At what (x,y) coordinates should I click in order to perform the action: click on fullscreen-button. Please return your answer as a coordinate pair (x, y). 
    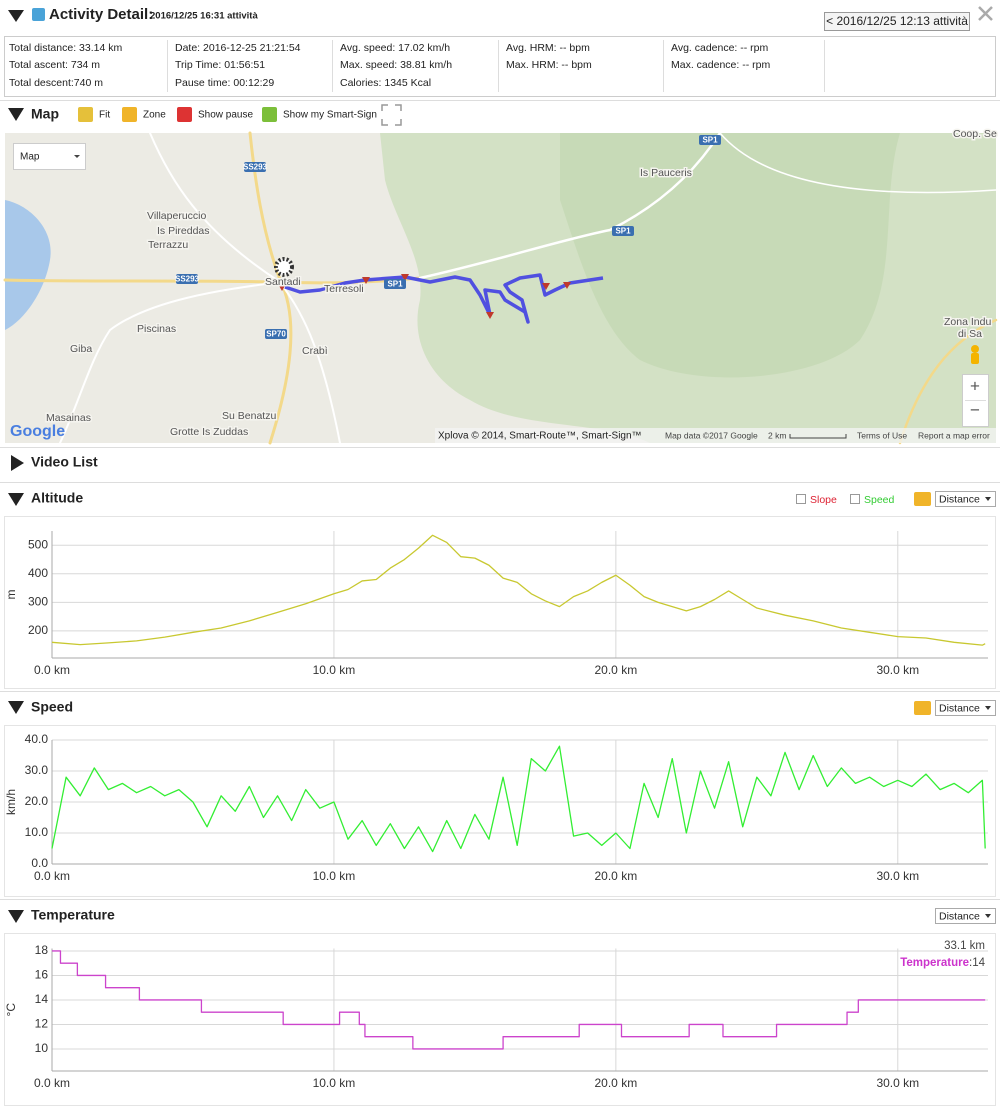
    Looking at the image, I should click on (391, 115).